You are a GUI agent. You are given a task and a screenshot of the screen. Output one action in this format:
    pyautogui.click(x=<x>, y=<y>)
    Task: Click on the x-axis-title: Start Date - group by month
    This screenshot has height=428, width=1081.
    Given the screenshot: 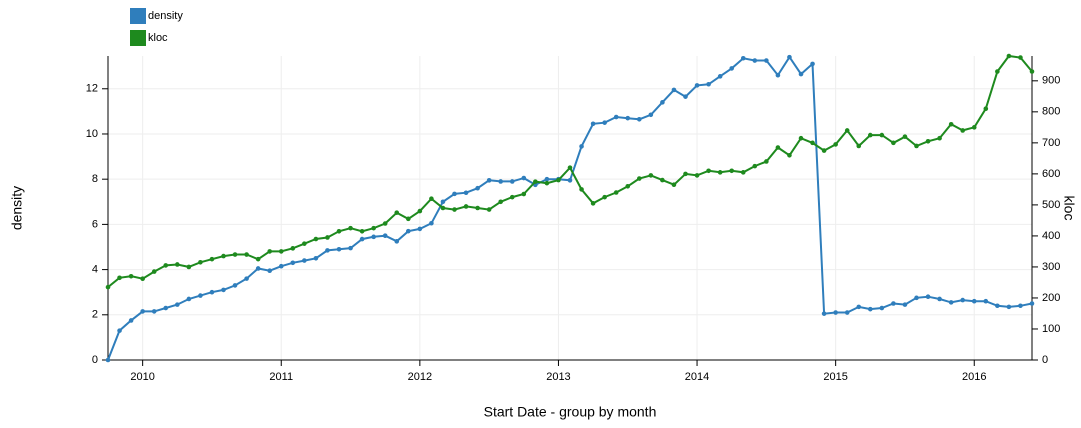 What is the action you would take?
    pyautogui.click(x=570, y=412)
    